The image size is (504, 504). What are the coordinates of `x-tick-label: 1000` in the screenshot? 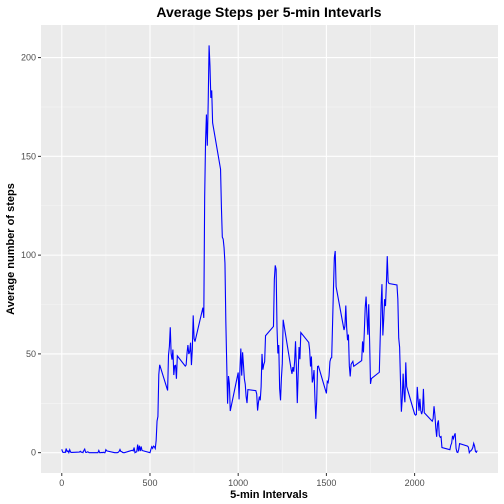 It's located at (238, 483).